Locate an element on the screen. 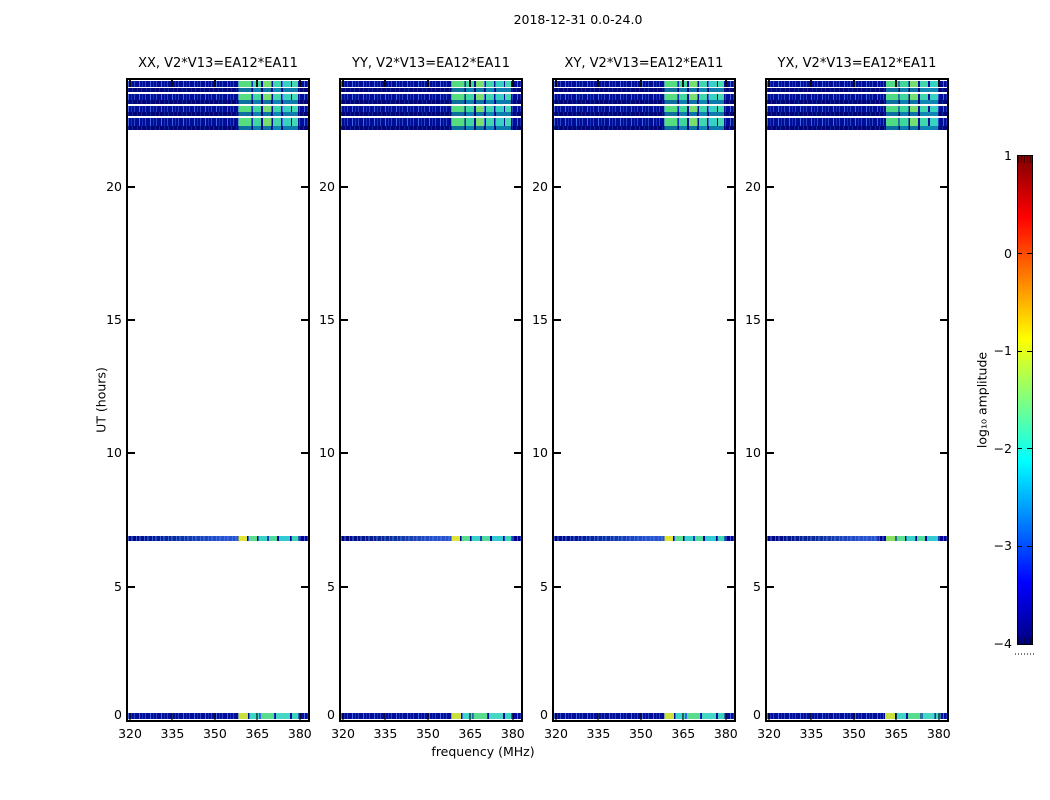 The height and width of the screenshot is (800, 1050). x-tick-label: 380 is located at coordinates (299, 733).